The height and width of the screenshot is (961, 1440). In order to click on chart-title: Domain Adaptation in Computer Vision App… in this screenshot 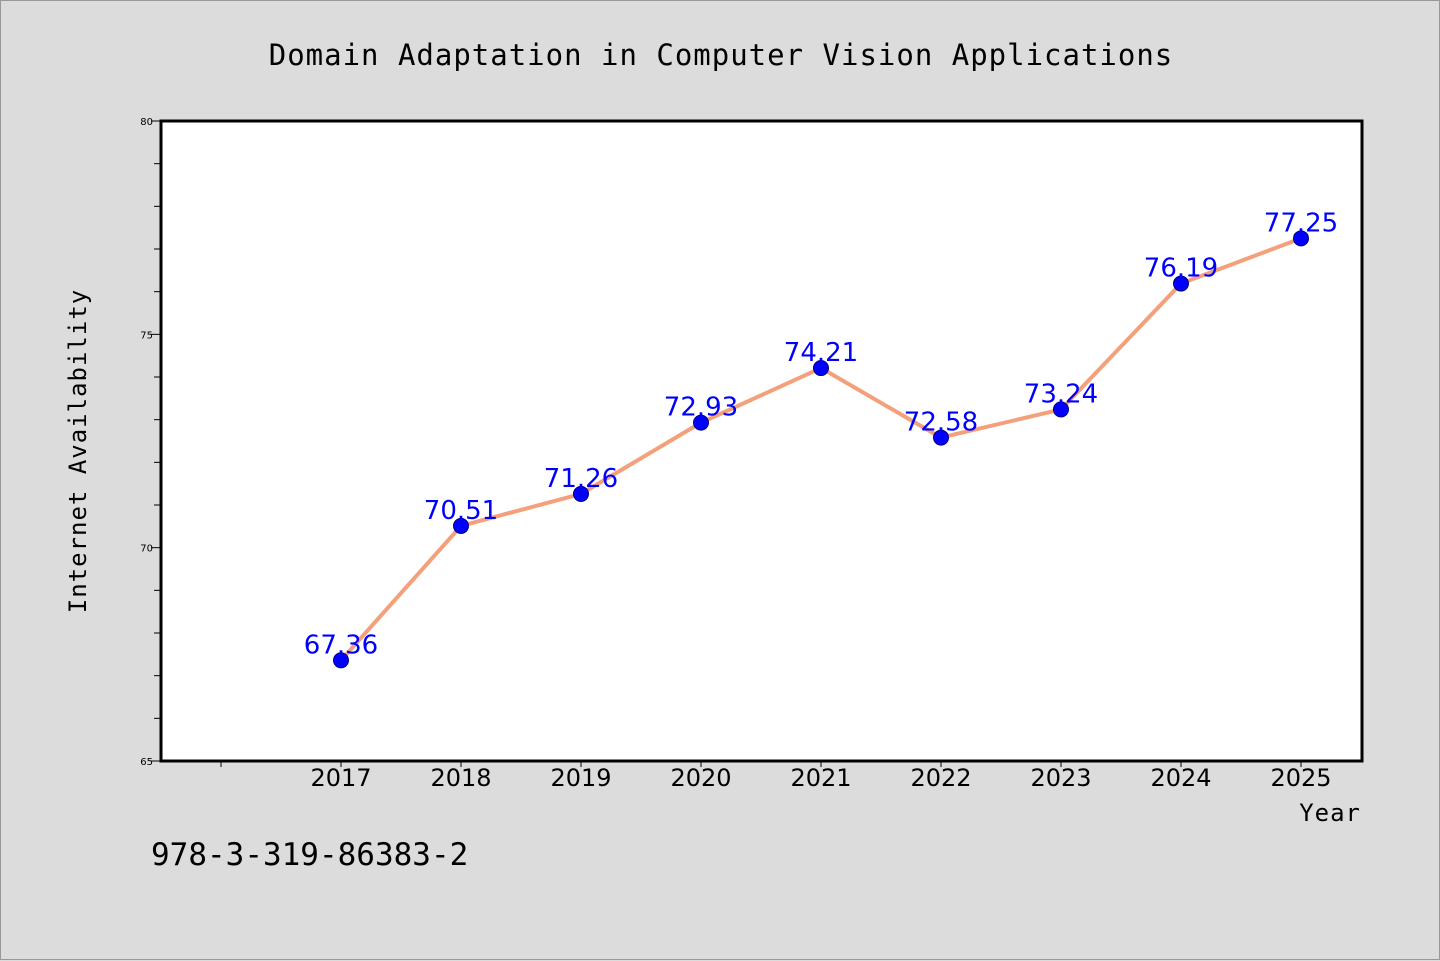, I will do `click(721, 55)`.